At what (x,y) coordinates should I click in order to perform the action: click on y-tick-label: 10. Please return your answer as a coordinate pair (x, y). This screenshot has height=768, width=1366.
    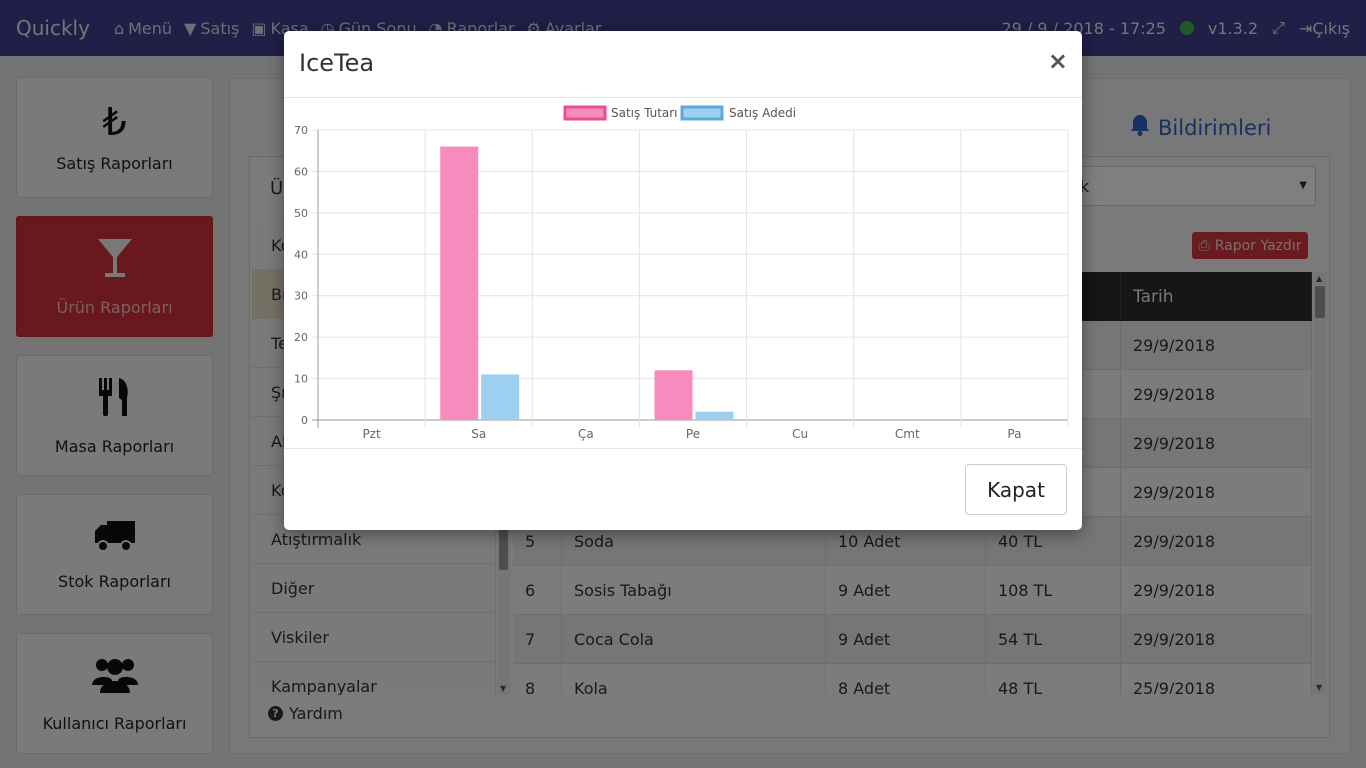
    Looking at the image, I should click on (301, 379).